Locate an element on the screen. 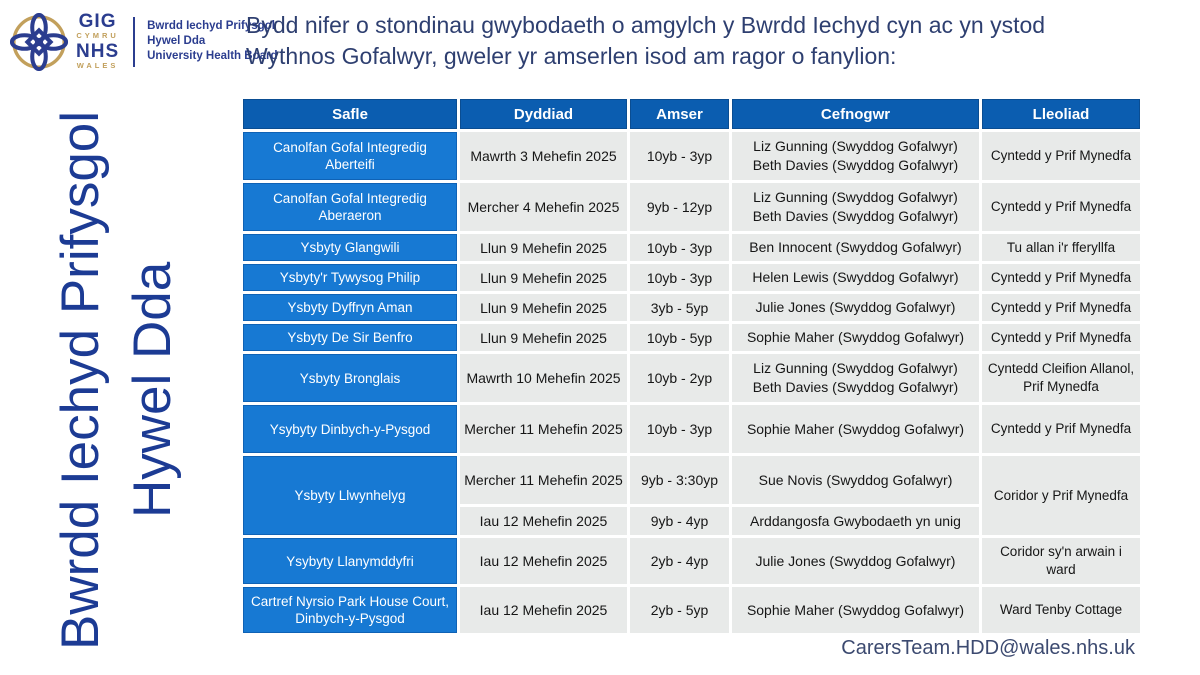  logo-divider is located at coordinates (134, 41).